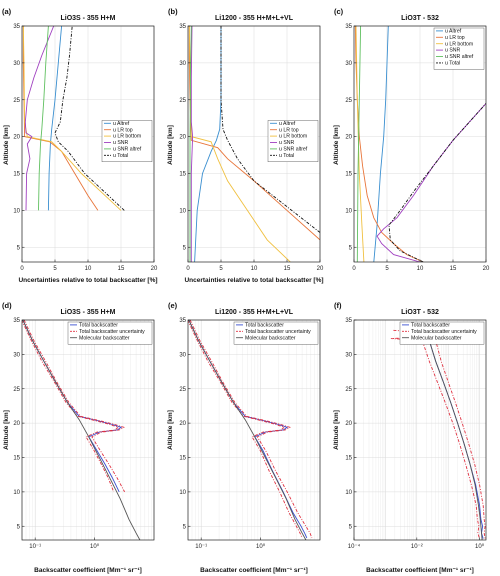  Describe the element at coordinates (170, 145) in the screenshot. I see `ylabel-b: Altitude [km]` at that location.